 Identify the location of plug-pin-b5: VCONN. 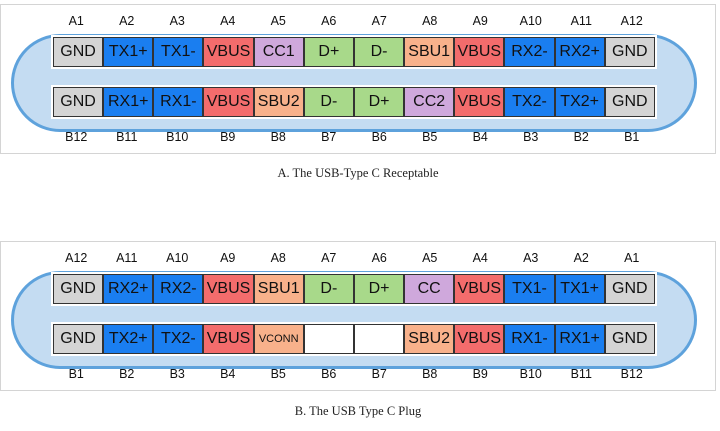
(278, 339).